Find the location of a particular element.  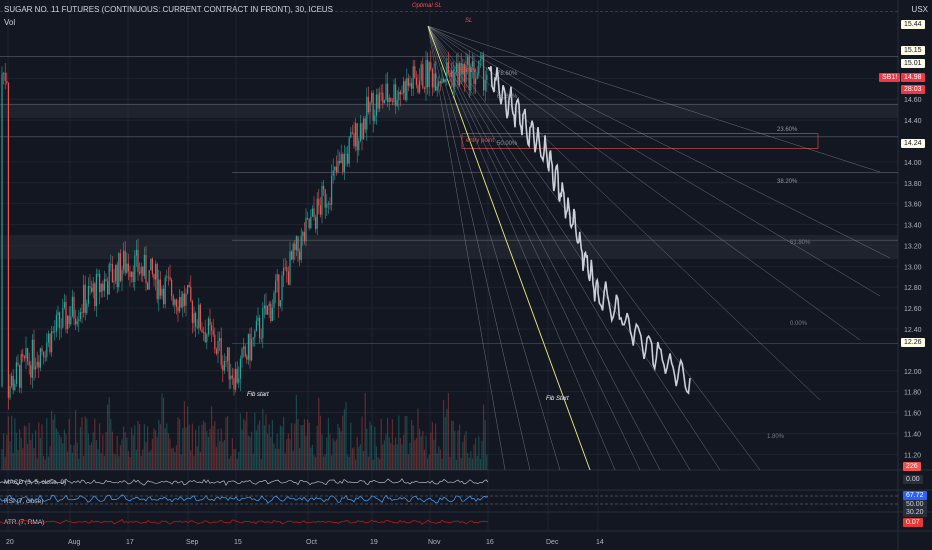

price-tick-7: 13.20 is located at coordinates (913, 246).